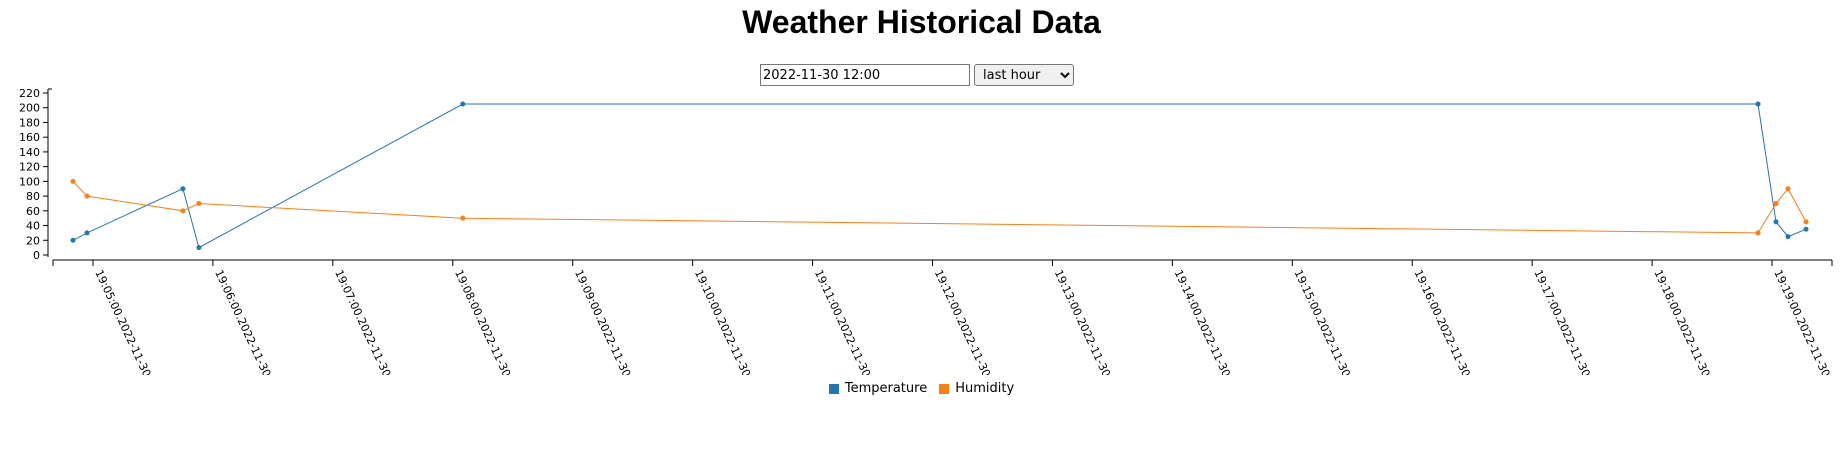 Image resolution: width=1843 pixels, height=462 pixels. What do you see at coordinates (886, 388) in the screenshot?
I see `legend-label-temperature: Temperature` at bounding box center [886, 388].